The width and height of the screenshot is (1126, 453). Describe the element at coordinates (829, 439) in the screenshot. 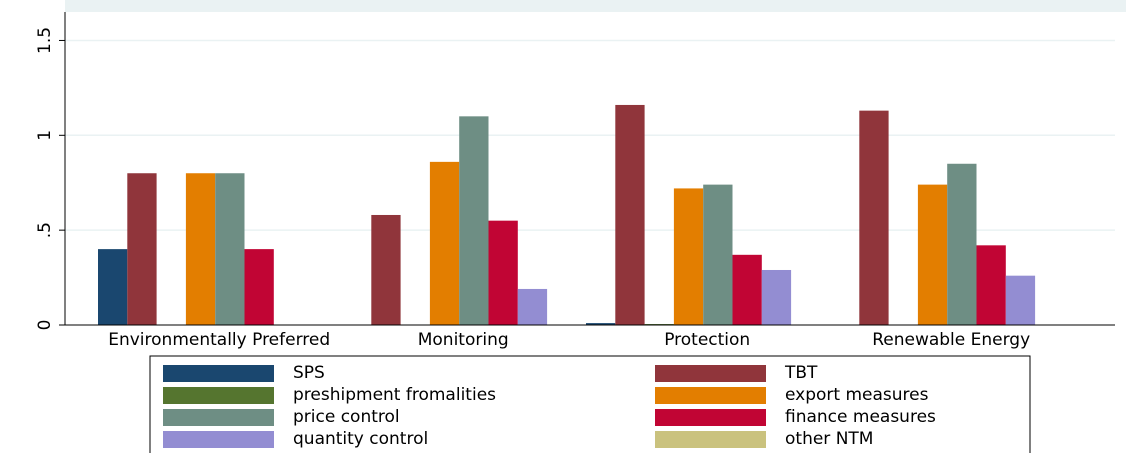

I see `legend-label: other NTM` at that location.